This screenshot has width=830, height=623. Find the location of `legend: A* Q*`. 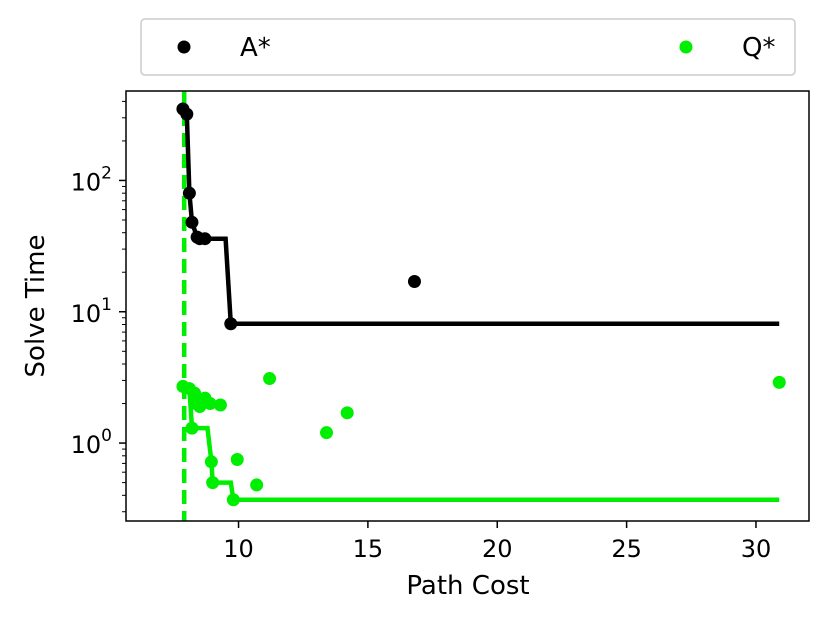

legend: A* Q* is located at coordinates (468, 47).